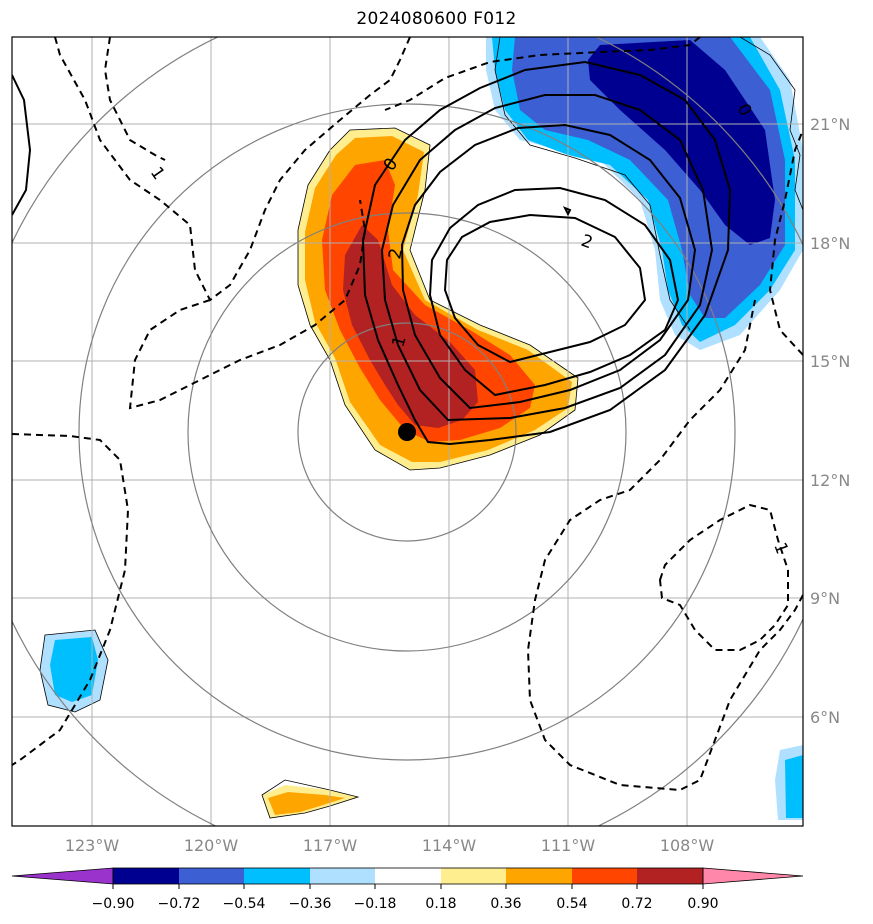 The image size is (873, 924). Describe the element at coordinates (830, 243) in the screenshot. I see `lat-label-18n: 18°N` at that location.